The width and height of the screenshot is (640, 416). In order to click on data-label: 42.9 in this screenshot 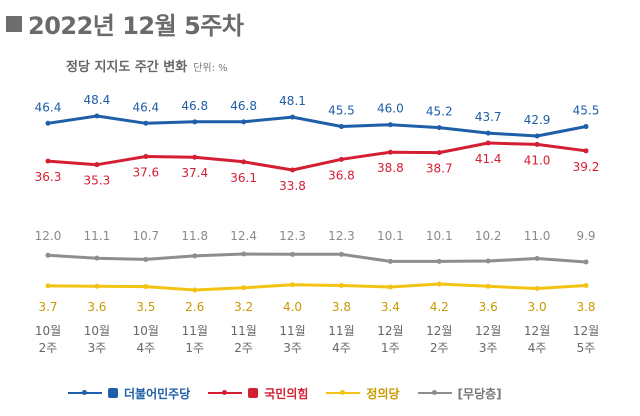, I will do `click(537, 120)`.